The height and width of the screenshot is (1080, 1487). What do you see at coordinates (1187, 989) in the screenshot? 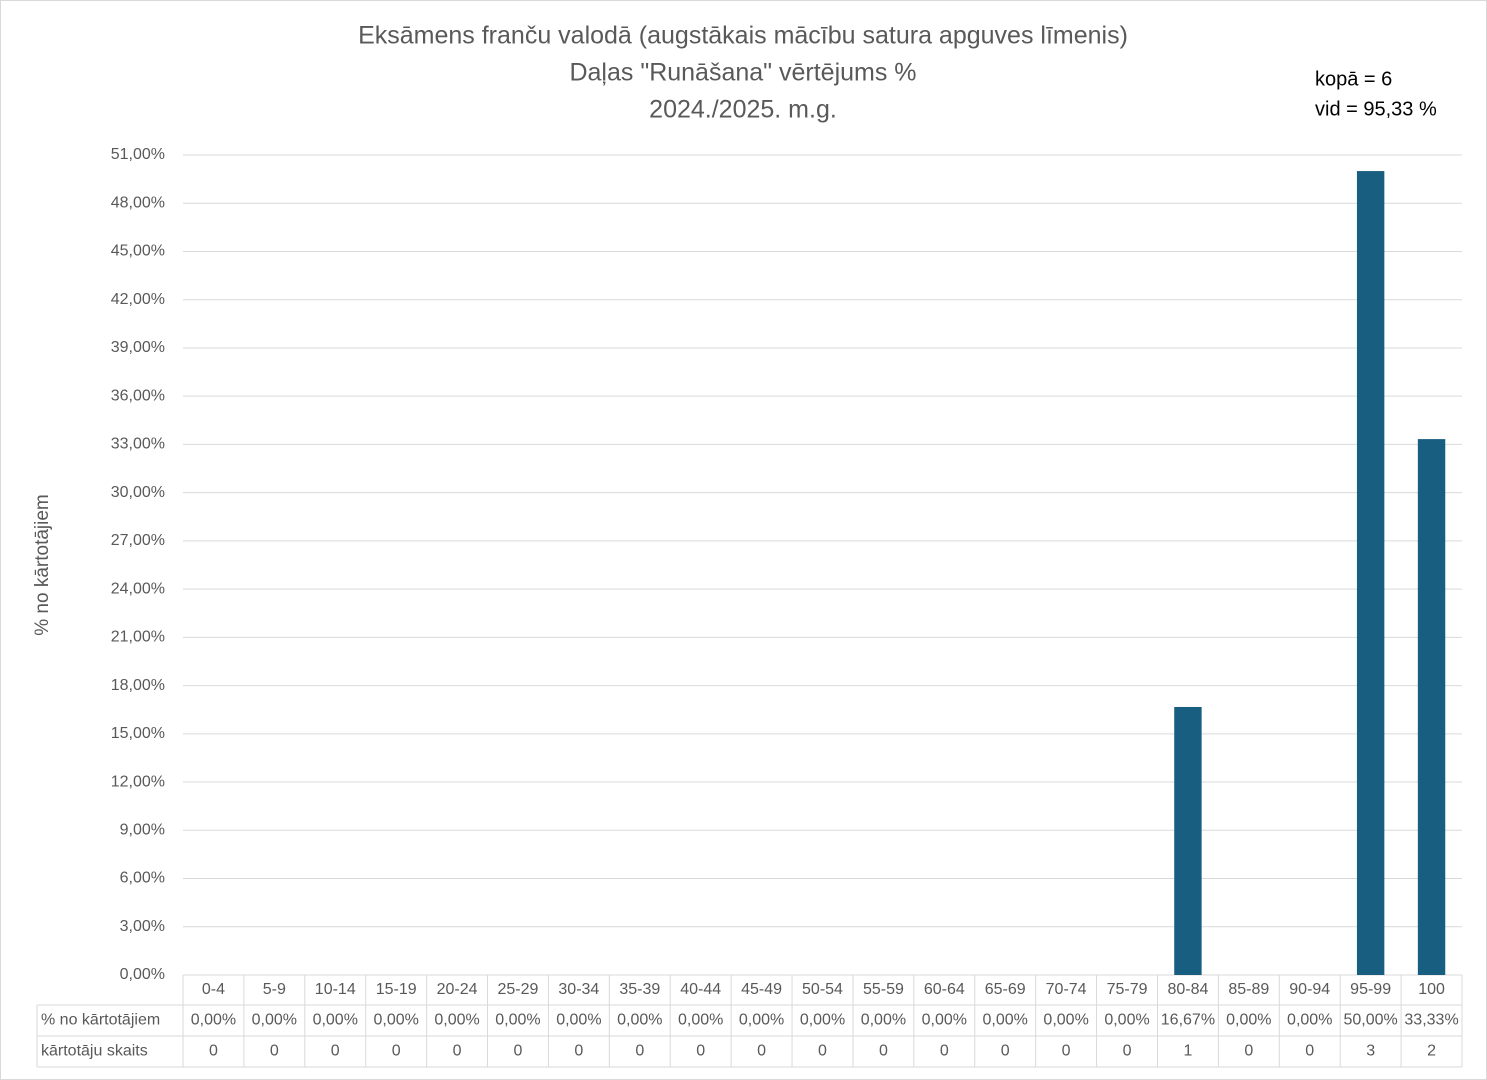
I see `x-tick-label: 80-84` at bounding box center [1187, 989].